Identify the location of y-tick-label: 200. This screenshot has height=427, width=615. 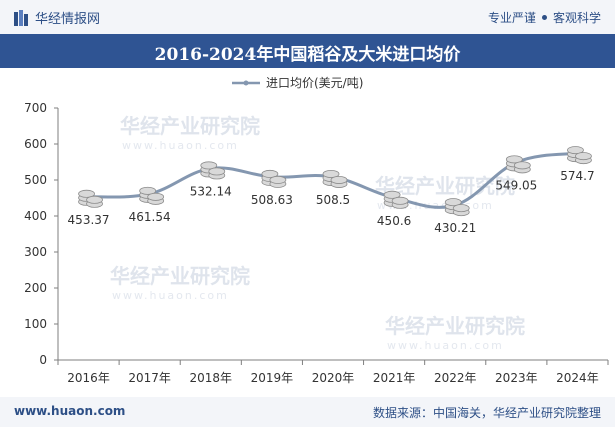
(35, 288).